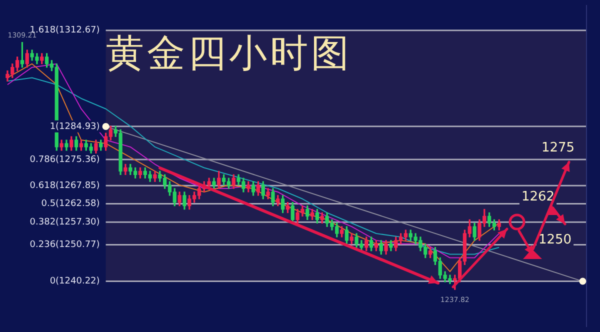  What do you see at coordinates (75, 281) in the screenshot?
I see `ref-line-label: 0(1240.22)` at bounding box center [75, 281].